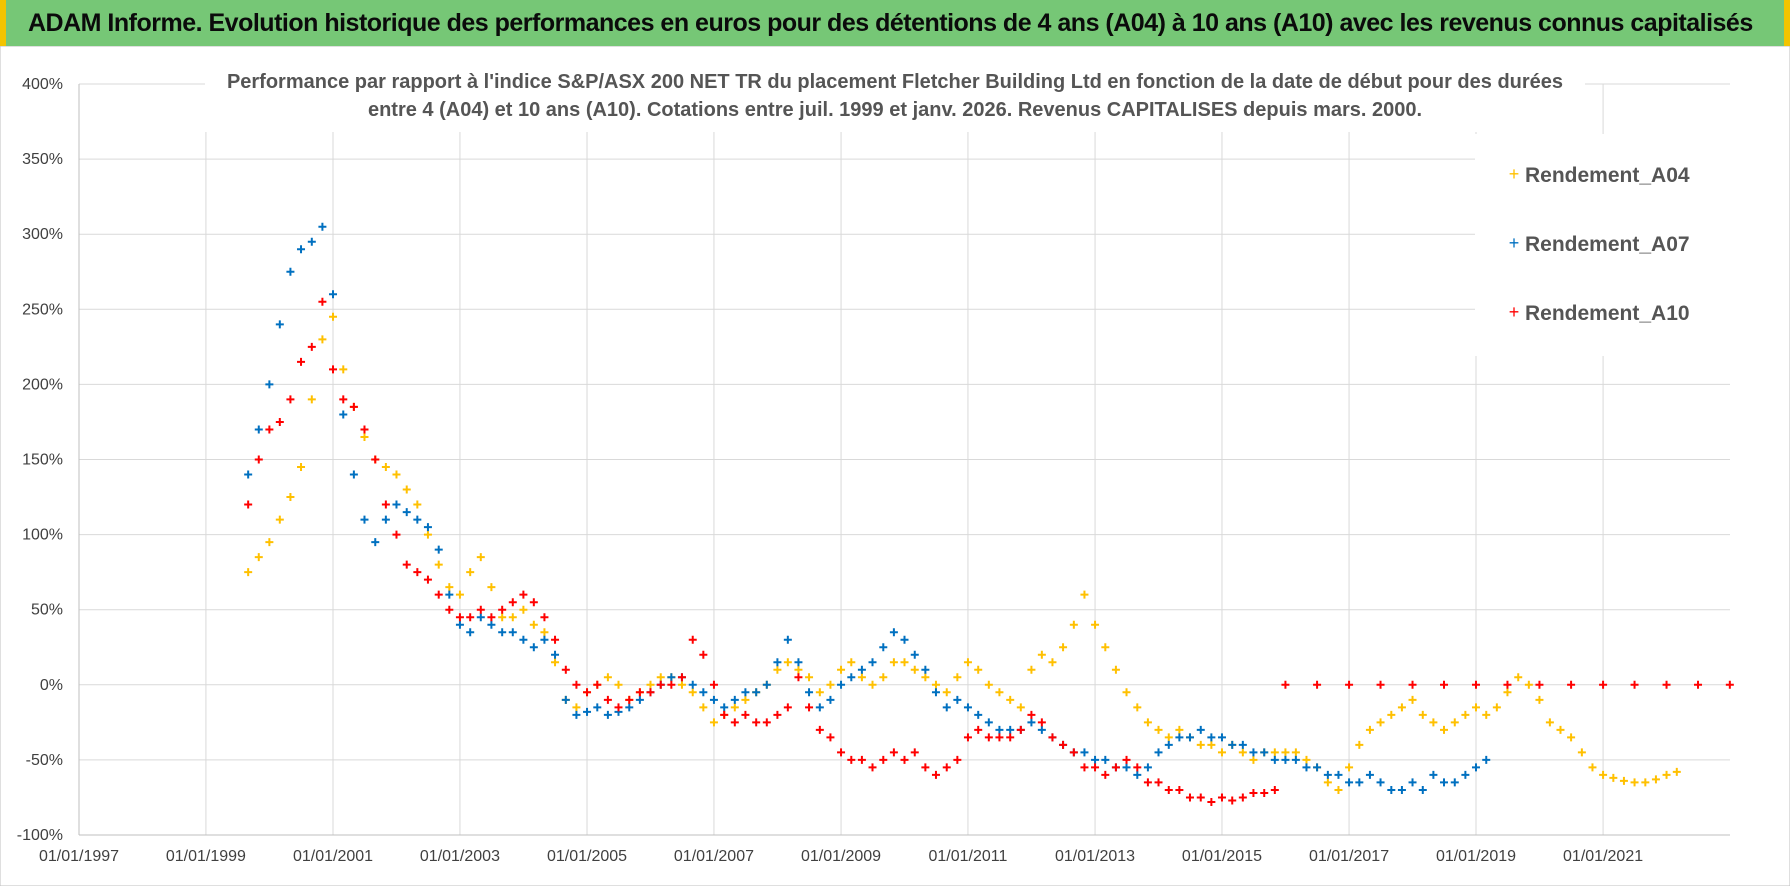 The width and height of the screenshot is (1790, 886). Describe the element at coordinates (42, 159) in the screenshot. I see `y-tick-label: 350%` at that location.